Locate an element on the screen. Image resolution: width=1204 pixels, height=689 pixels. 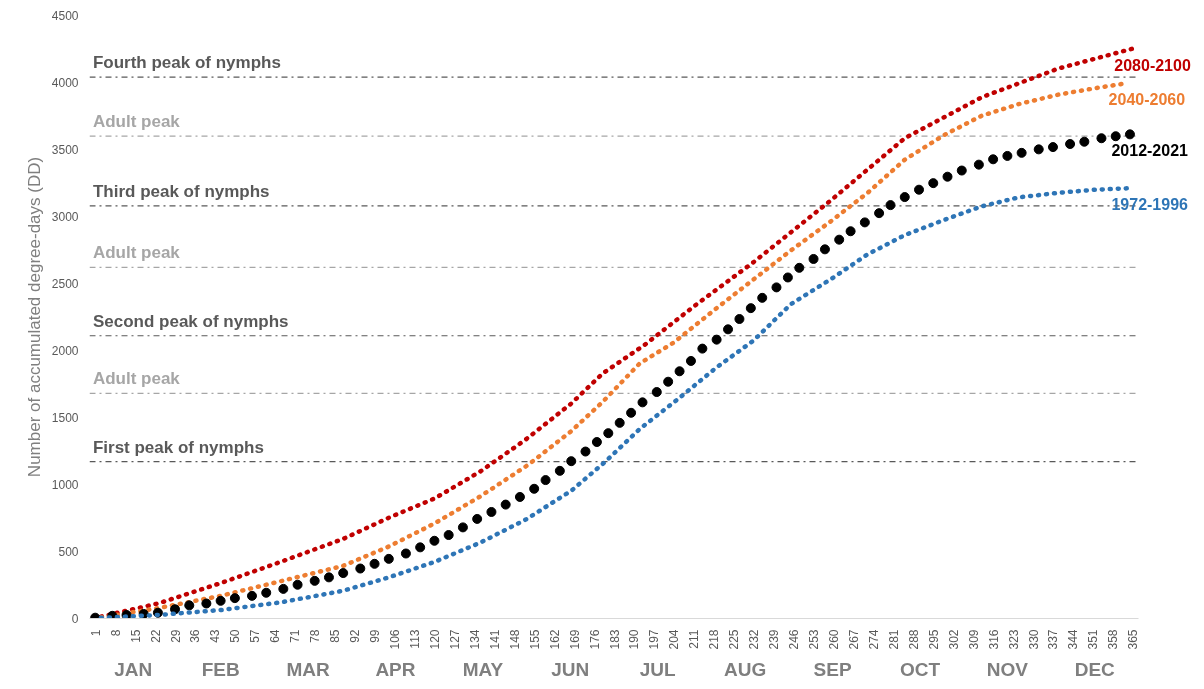
x-tick-label: 64 is located at coordinates (275, 636).